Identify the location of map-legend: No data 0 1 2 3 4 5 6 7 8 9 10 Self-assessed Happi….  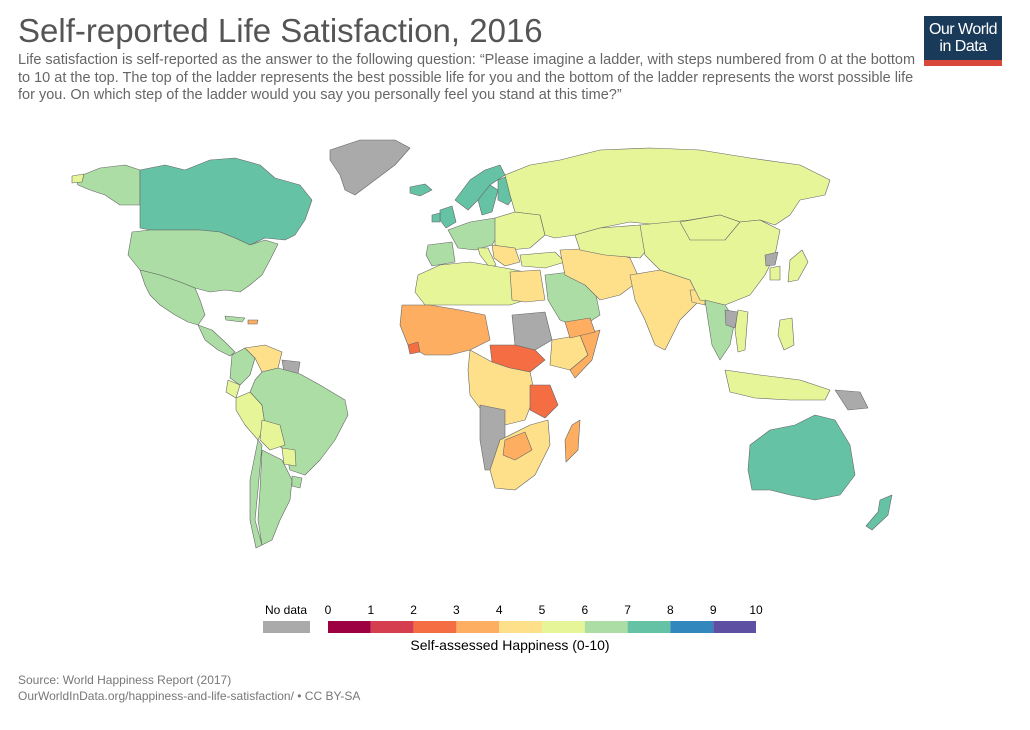
(513, 628).